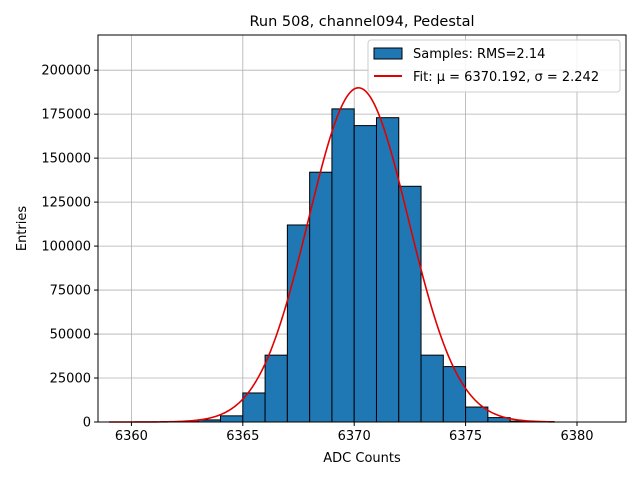 This screenshot has width=640, height=484. Describe the element at coordinates (465, 436) in the screenshot. I see `x-tick-label: 6375` at that location.